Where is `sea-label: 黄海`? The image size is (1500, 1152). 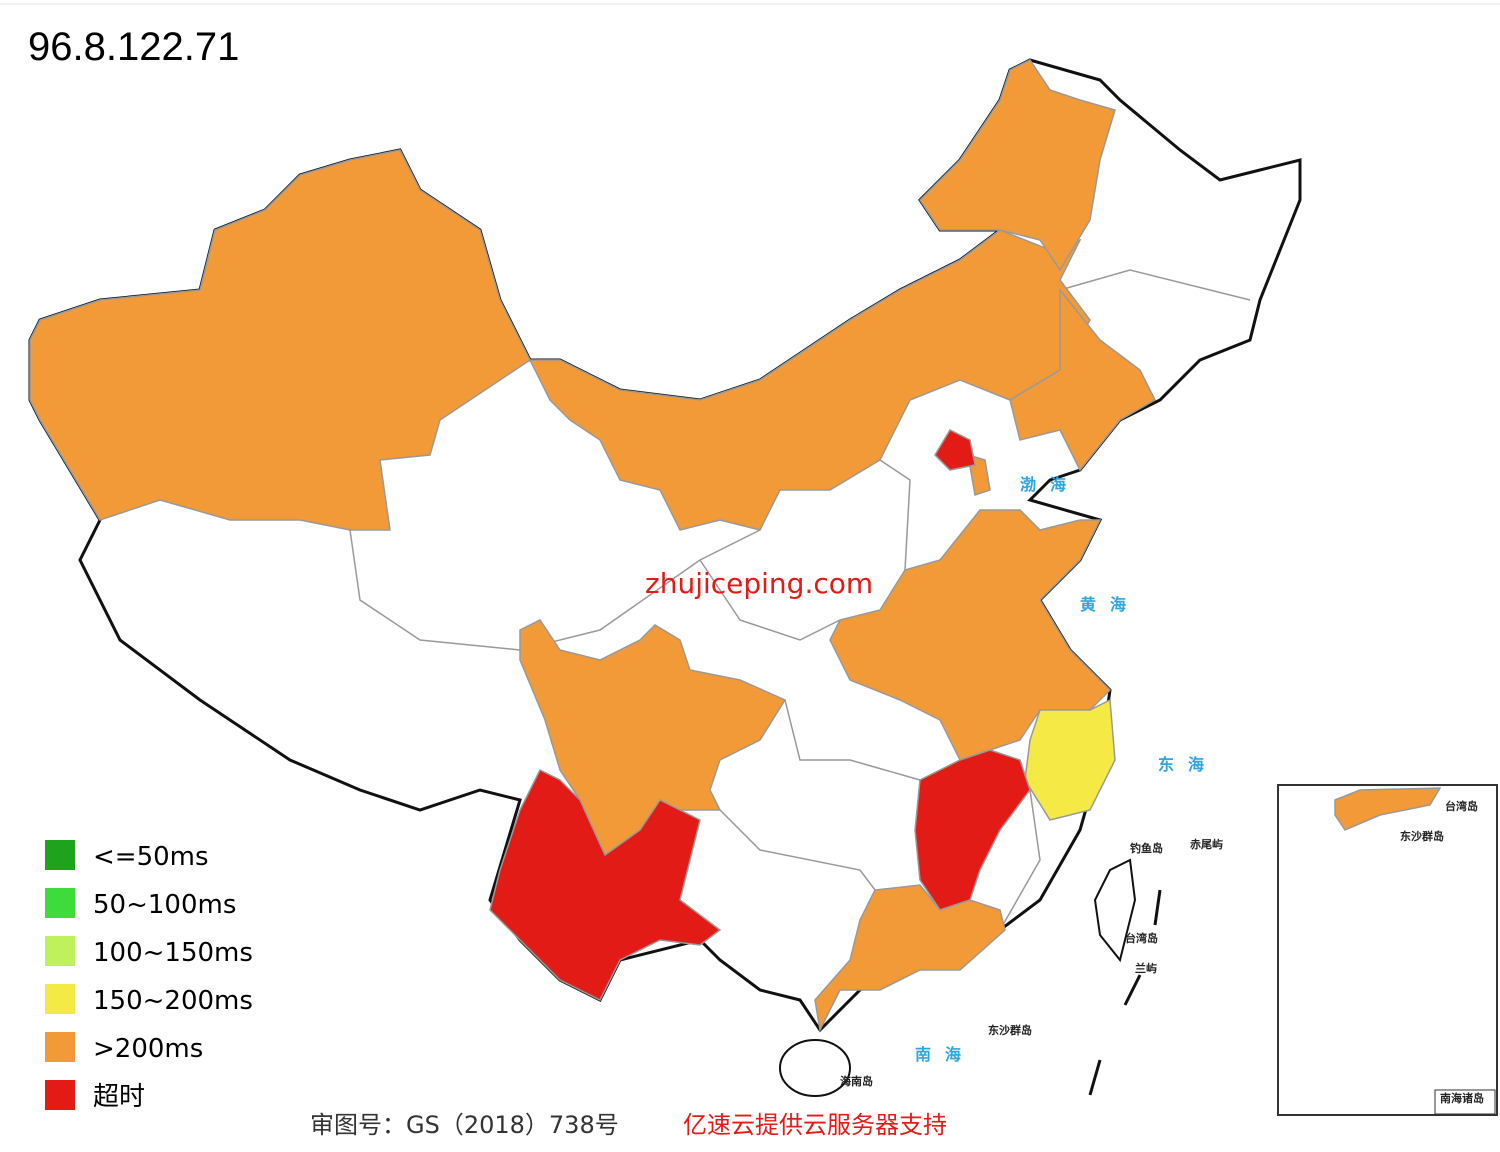
sea-label: 黄海 is located at coordinates (1110, 604).